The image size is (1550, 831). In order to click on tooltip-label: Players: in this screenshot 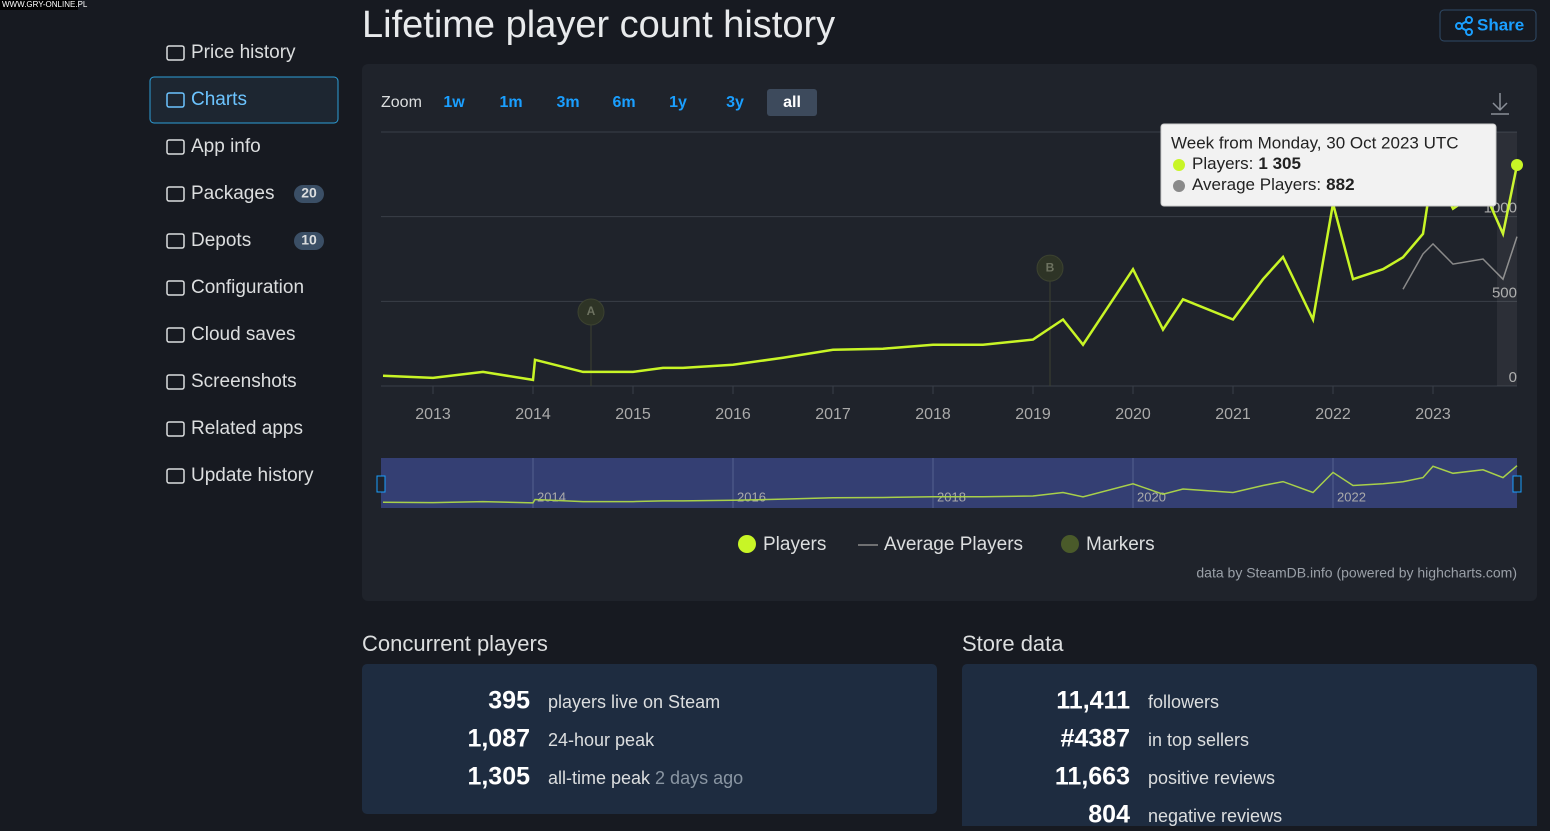, I will do `click(1222, 163)`.